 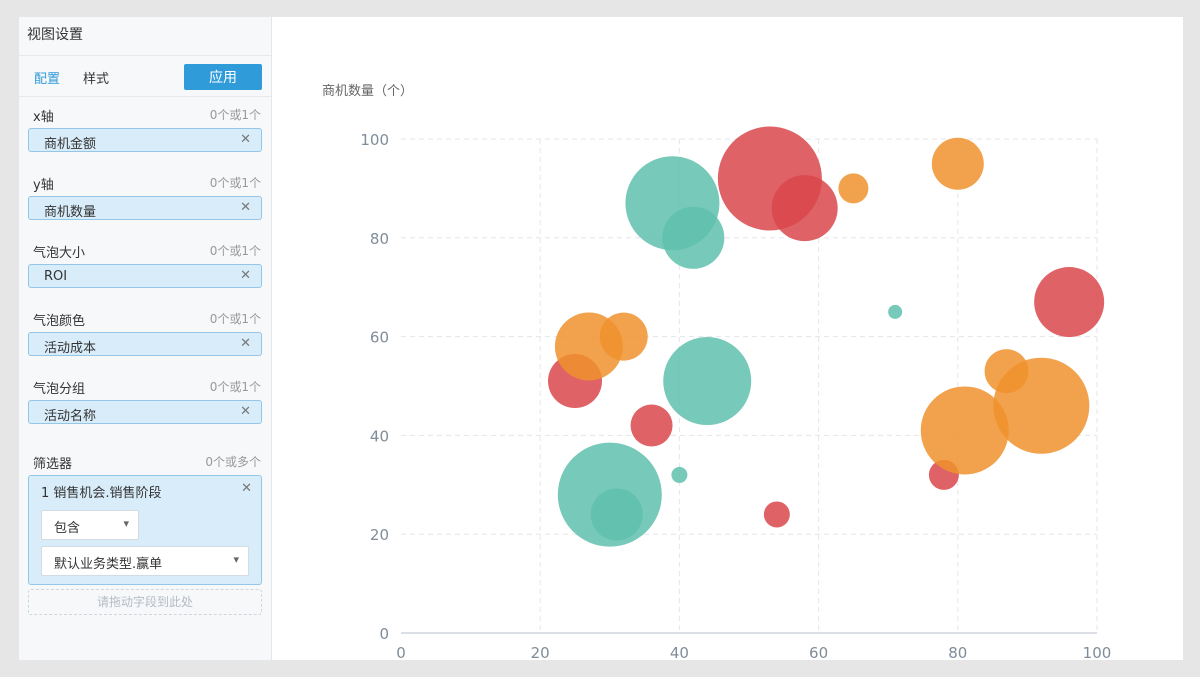 I want to click on field-x-axis: x轴 0个或1个 商机金额 ✕, so click(x=145, y=128).